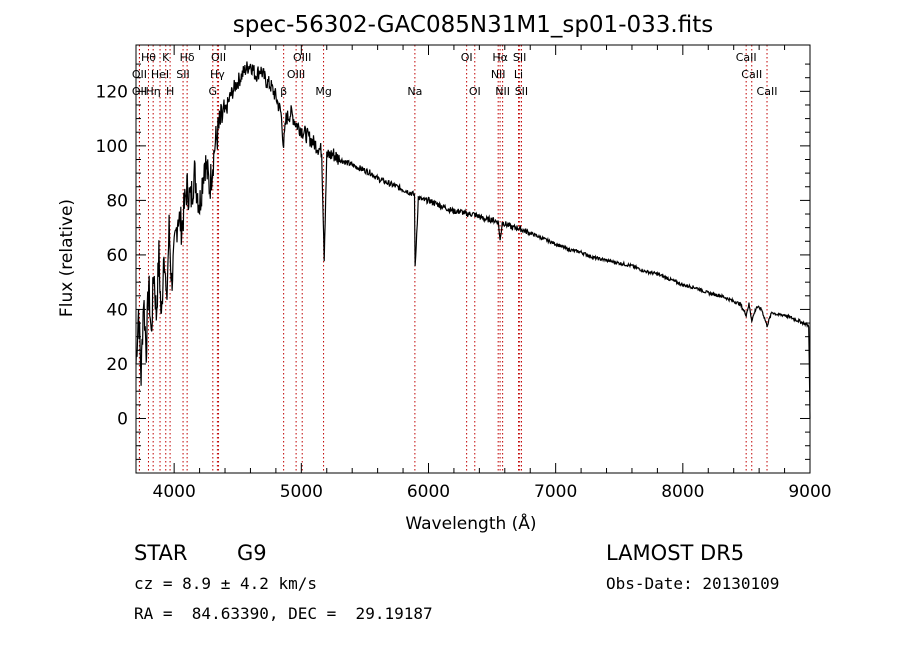 The width and height of the screenshot is (900, 649). I want to click on y-tick-label: 20, so click(117, 365).